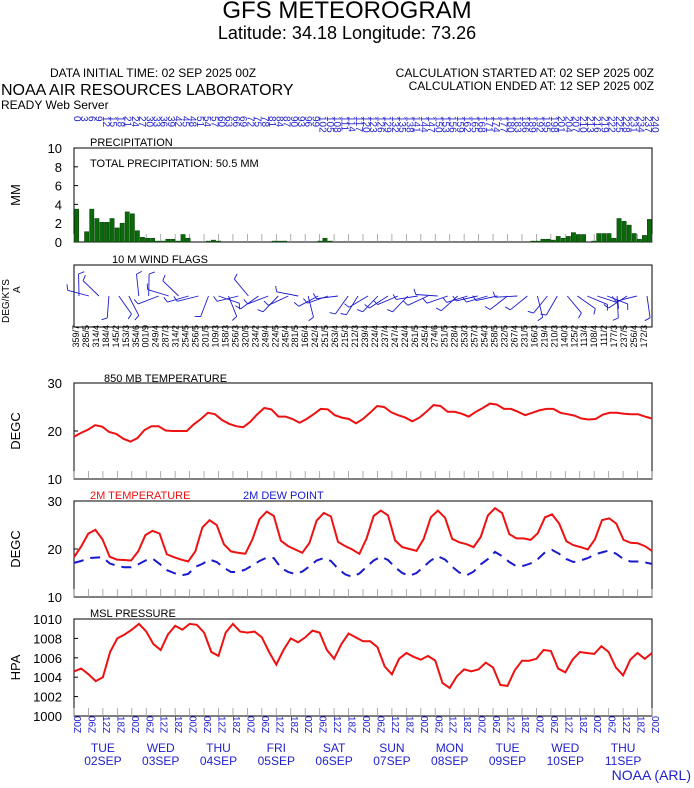 The image size is (694, 788). Describe the element at coordinates (134, 122) in the screenshot. I see `top-hour-label: 24` at that location.